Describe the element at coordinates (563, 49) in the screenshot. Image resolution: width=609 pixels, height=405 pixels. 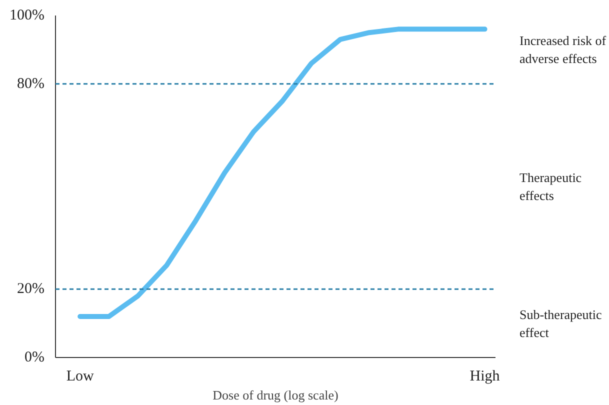
I see `text: Increased risk of adverse effects` at that location.